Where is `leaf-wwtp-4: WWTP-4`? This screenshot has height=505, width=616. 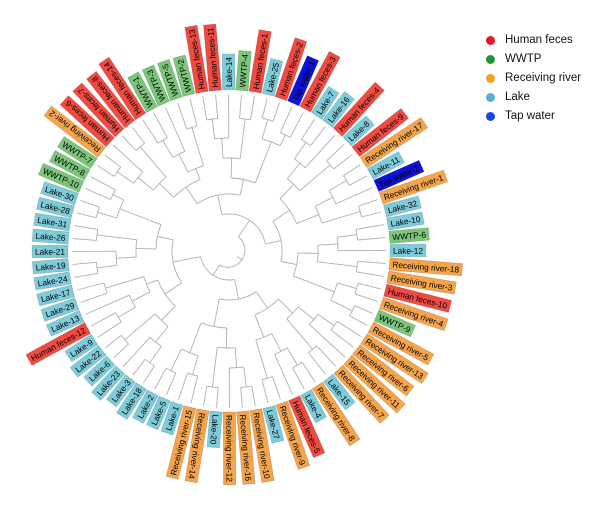 leaf-wwtp-4: WWTP-4 is located at coordinates (243, 71).